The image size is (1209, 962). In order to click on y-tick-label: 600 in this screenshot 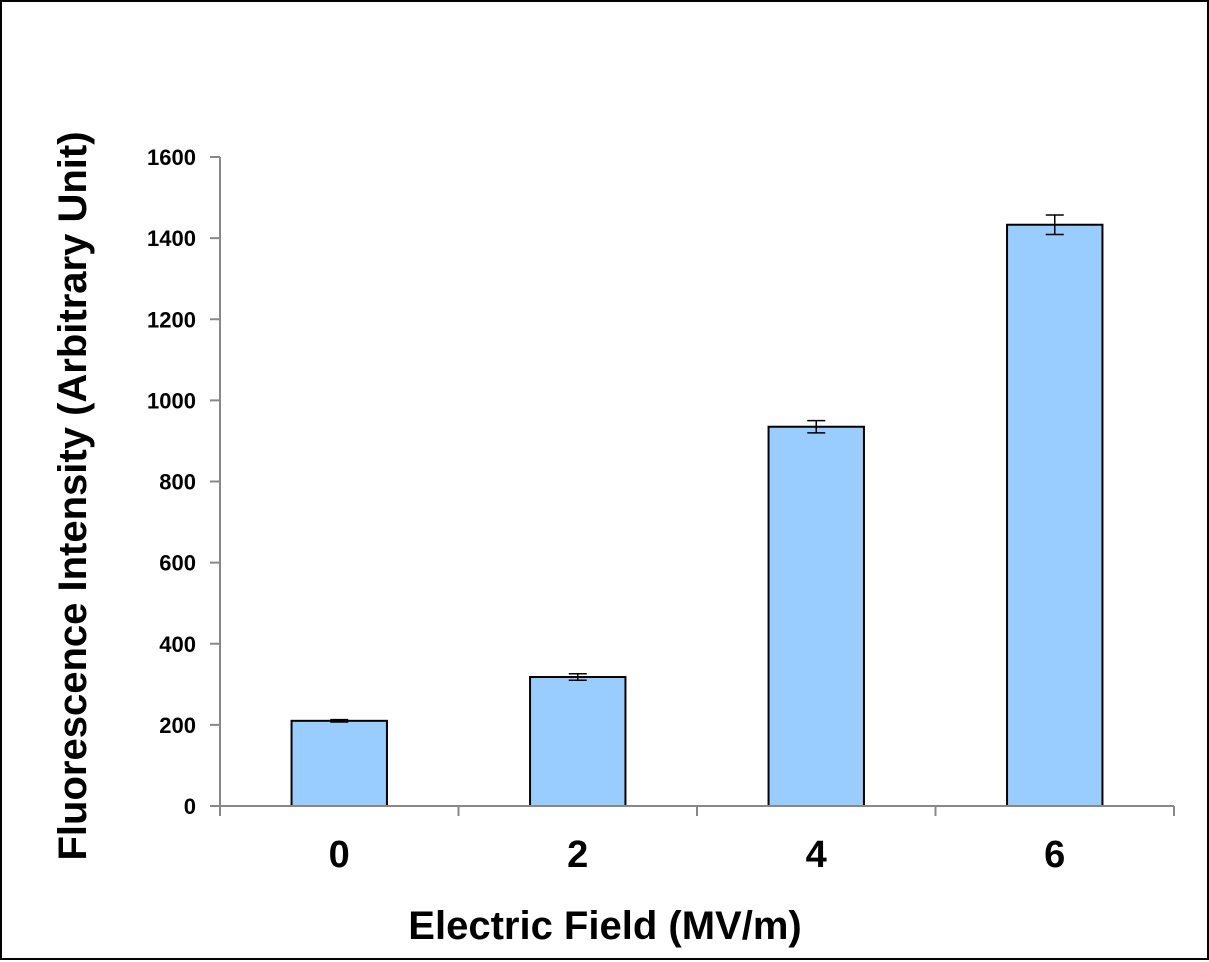, I will do `click(177, 563)`.